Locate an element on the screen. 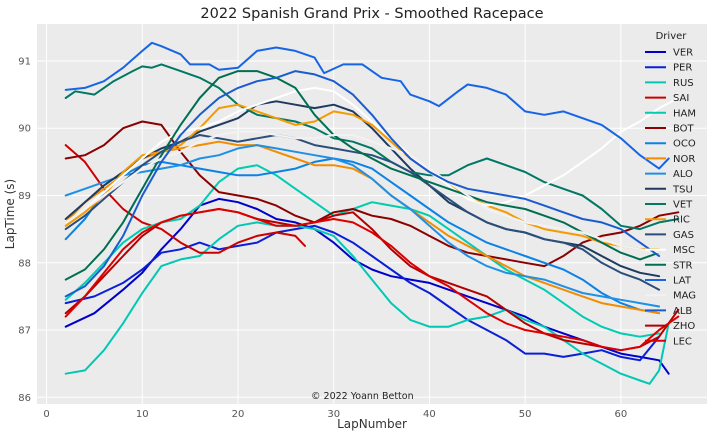  legend-label-vet: VET is located at coordinates (683, 205).